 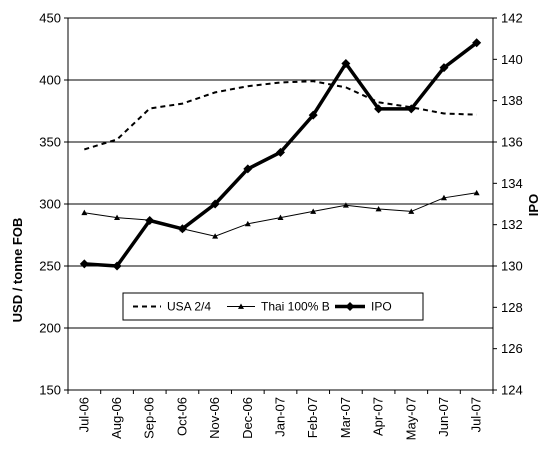 What do you see at coordinates (345, 417) in the screenshot?
I see `x-tick-label: Mar-07` at bounding box center [345, 417].